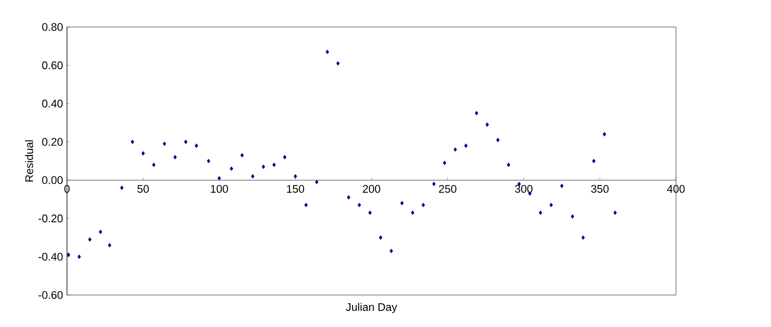 The height and width of the screenshot is (327, 771). Describe the element at coordinates (50, 218) in the screenshot. I see `y-tick-label: -0.20` at that location.